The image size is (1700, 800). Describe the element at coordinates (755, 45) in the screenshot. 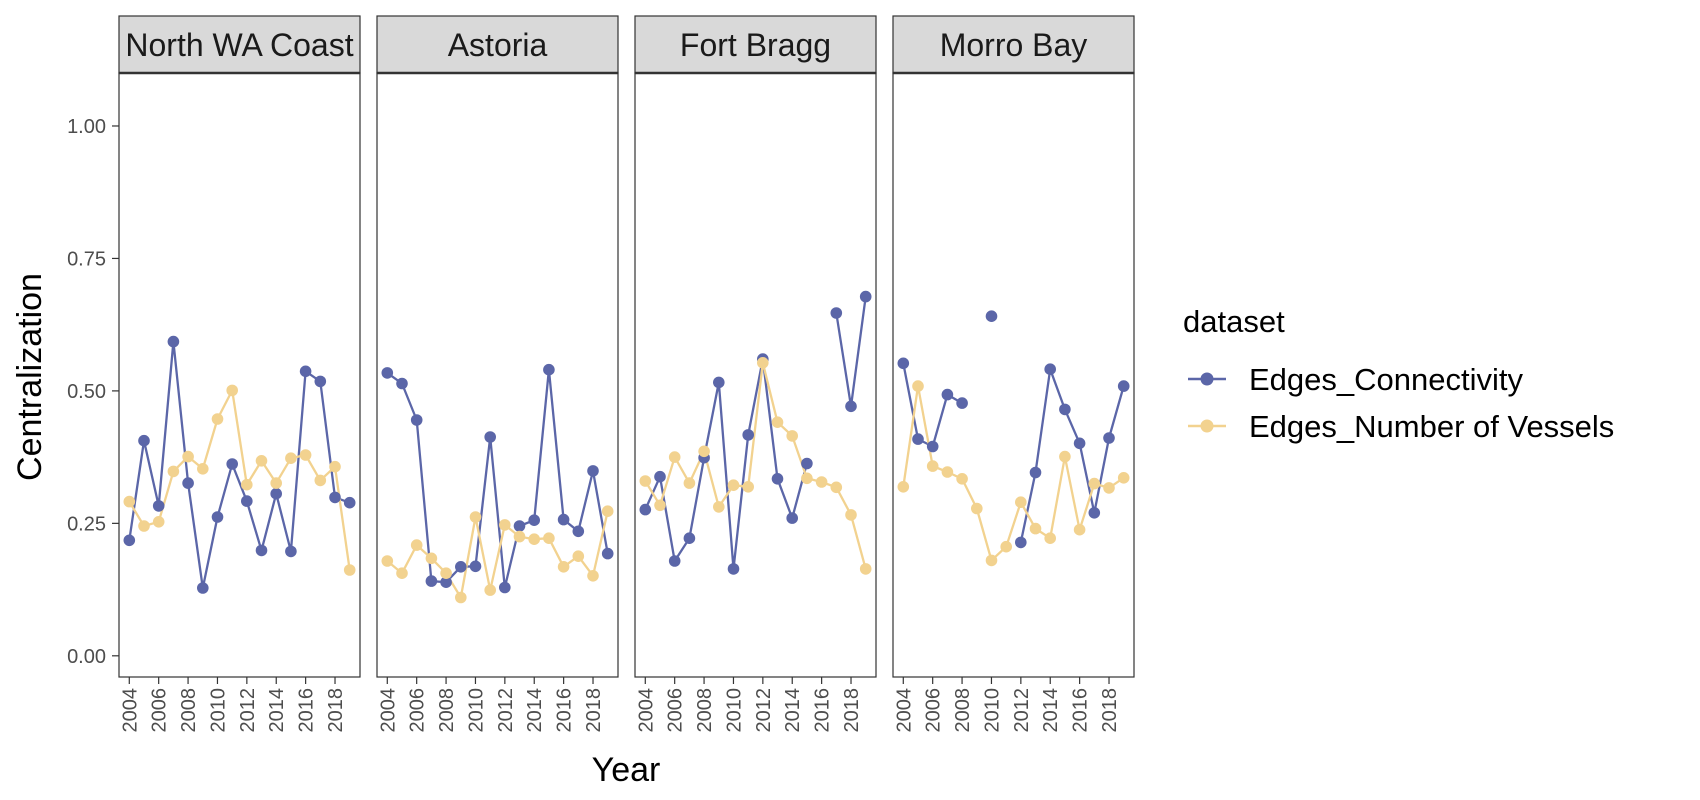

I see `facet-strip-label: Fort Bragg` at that location.